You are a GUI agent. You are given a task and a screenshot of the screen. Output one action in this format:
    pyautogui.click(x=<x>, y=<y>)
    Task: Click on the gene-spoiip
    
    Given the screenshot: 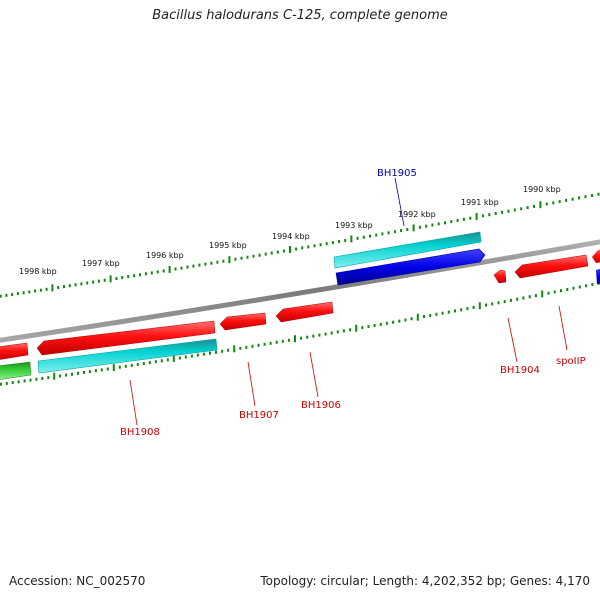 What is the action you would take?
    pyautogui.click(x=551, y=266)
    